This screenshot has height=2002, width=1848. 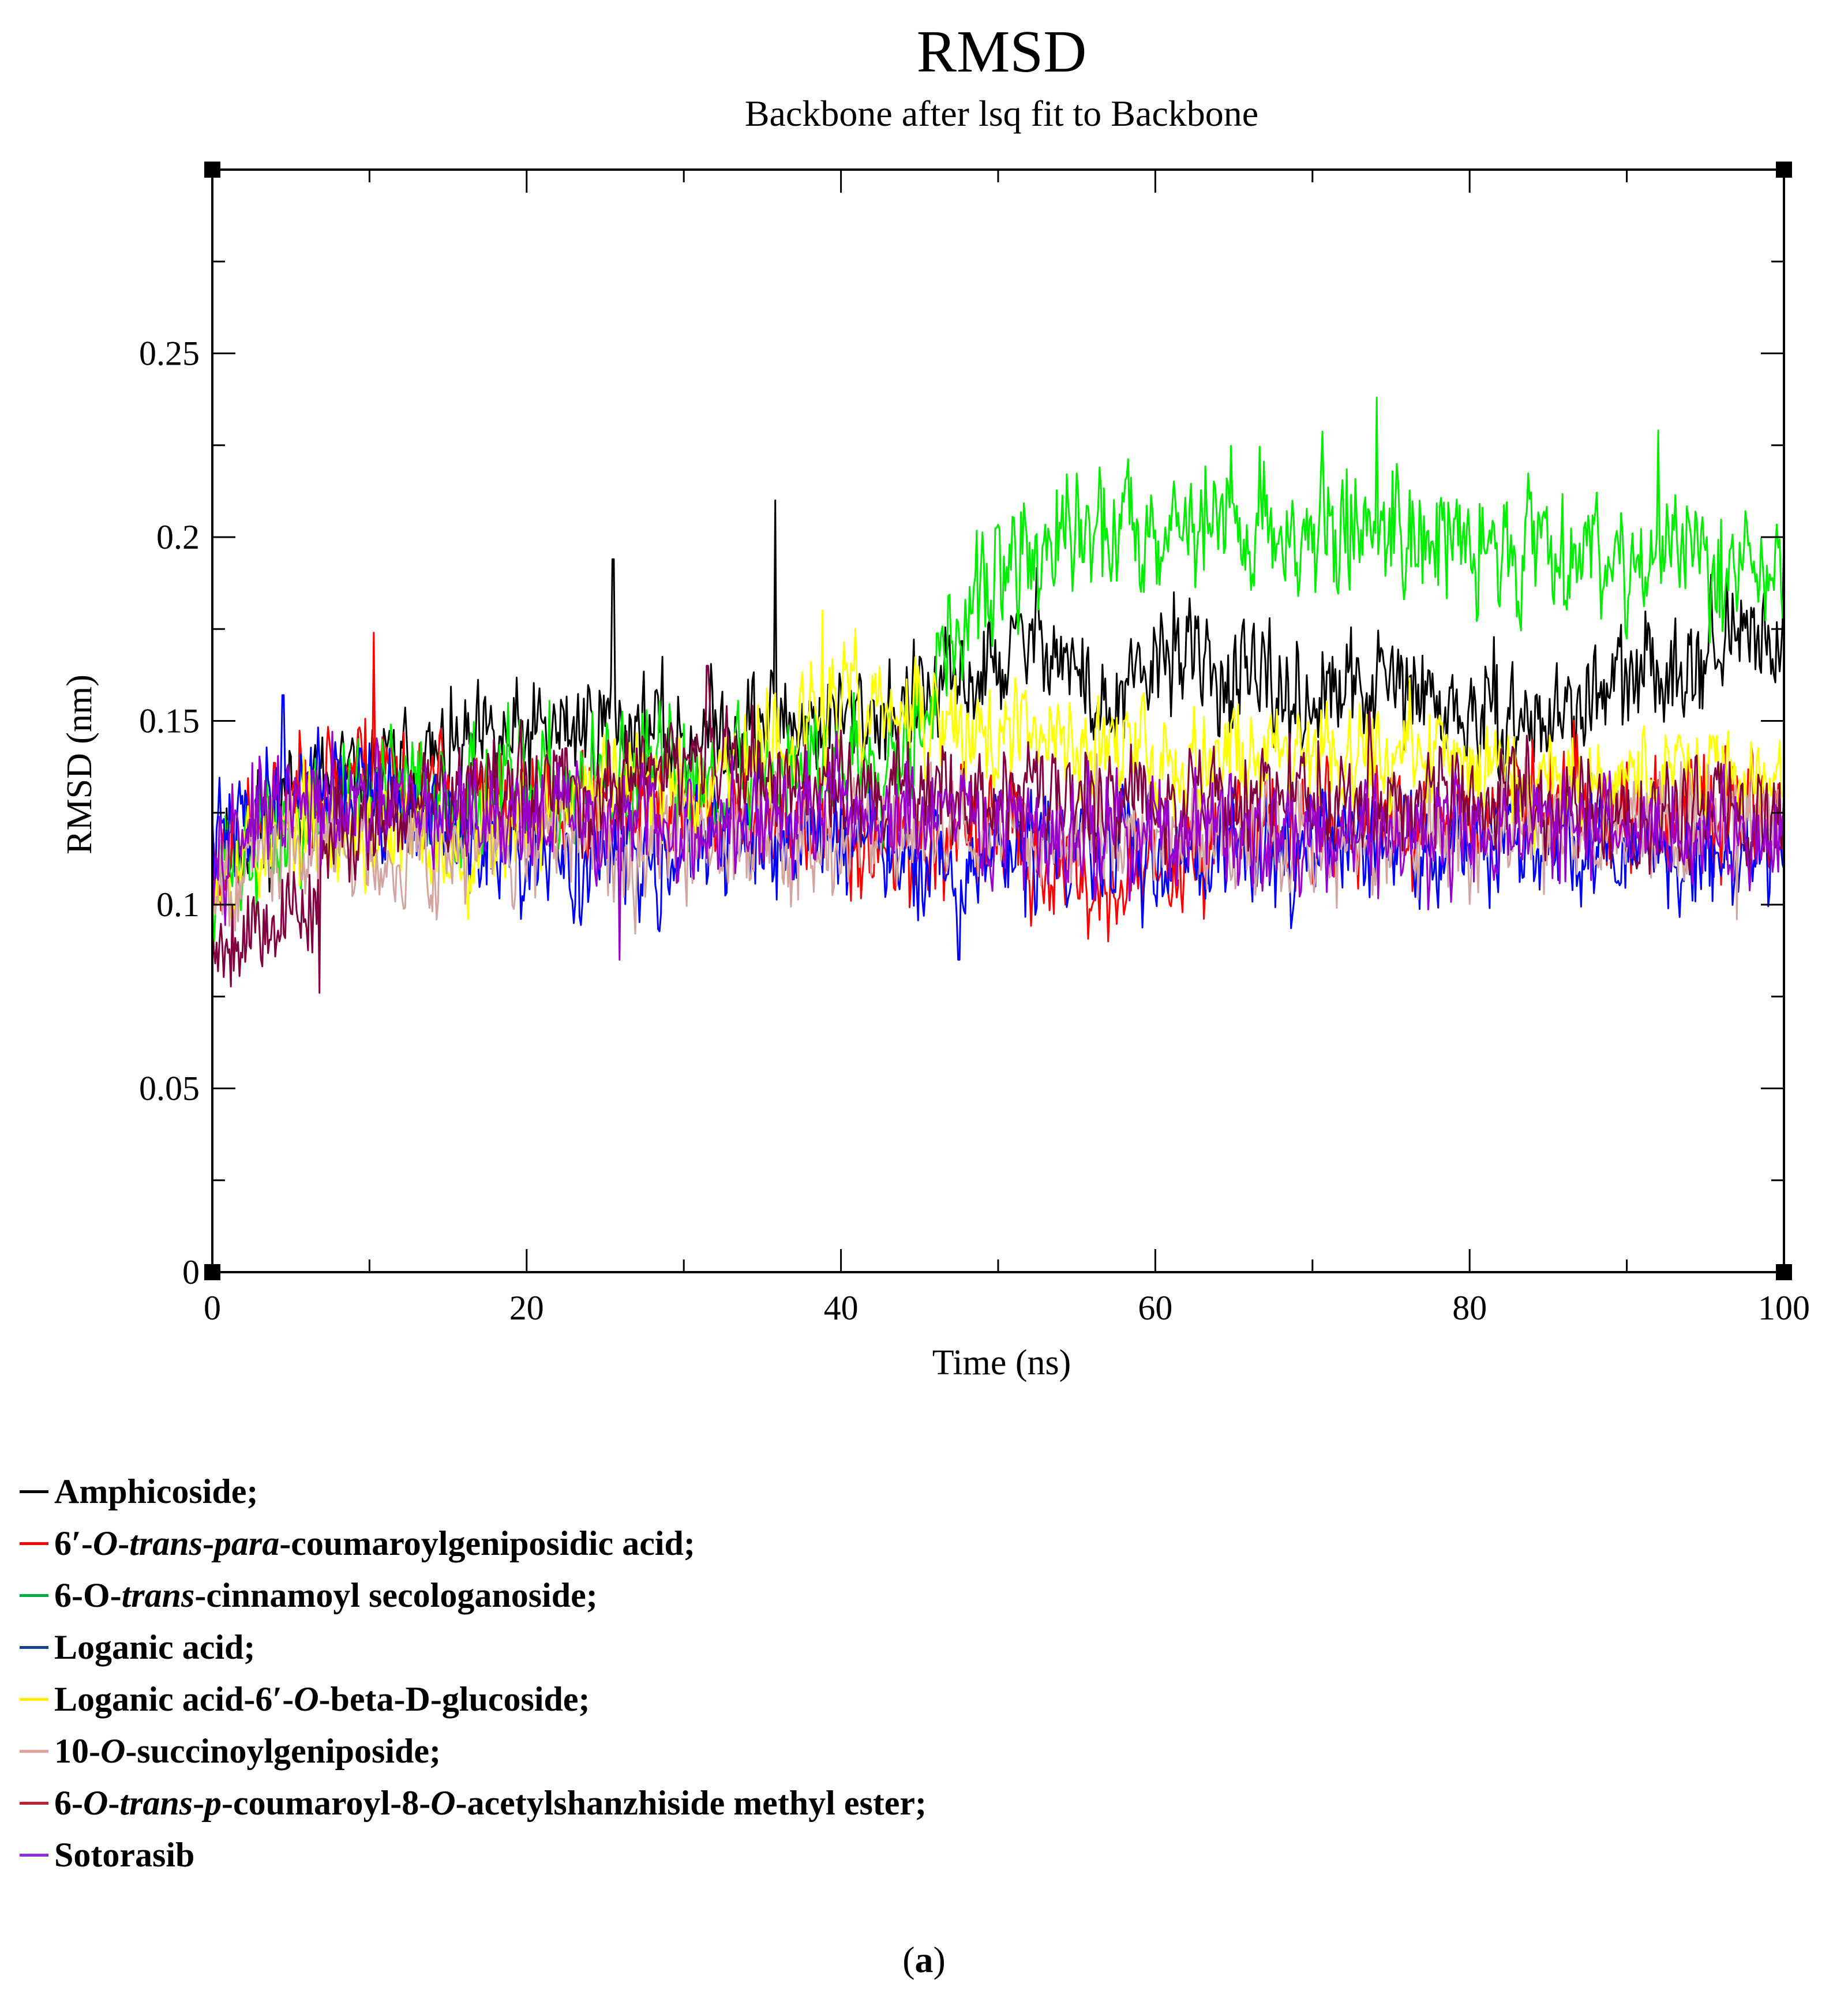 What do you see at coordinates (191, 1272) in the screenshot?
I see `y-tick-label: 0` at bounding box center [191, 1272].